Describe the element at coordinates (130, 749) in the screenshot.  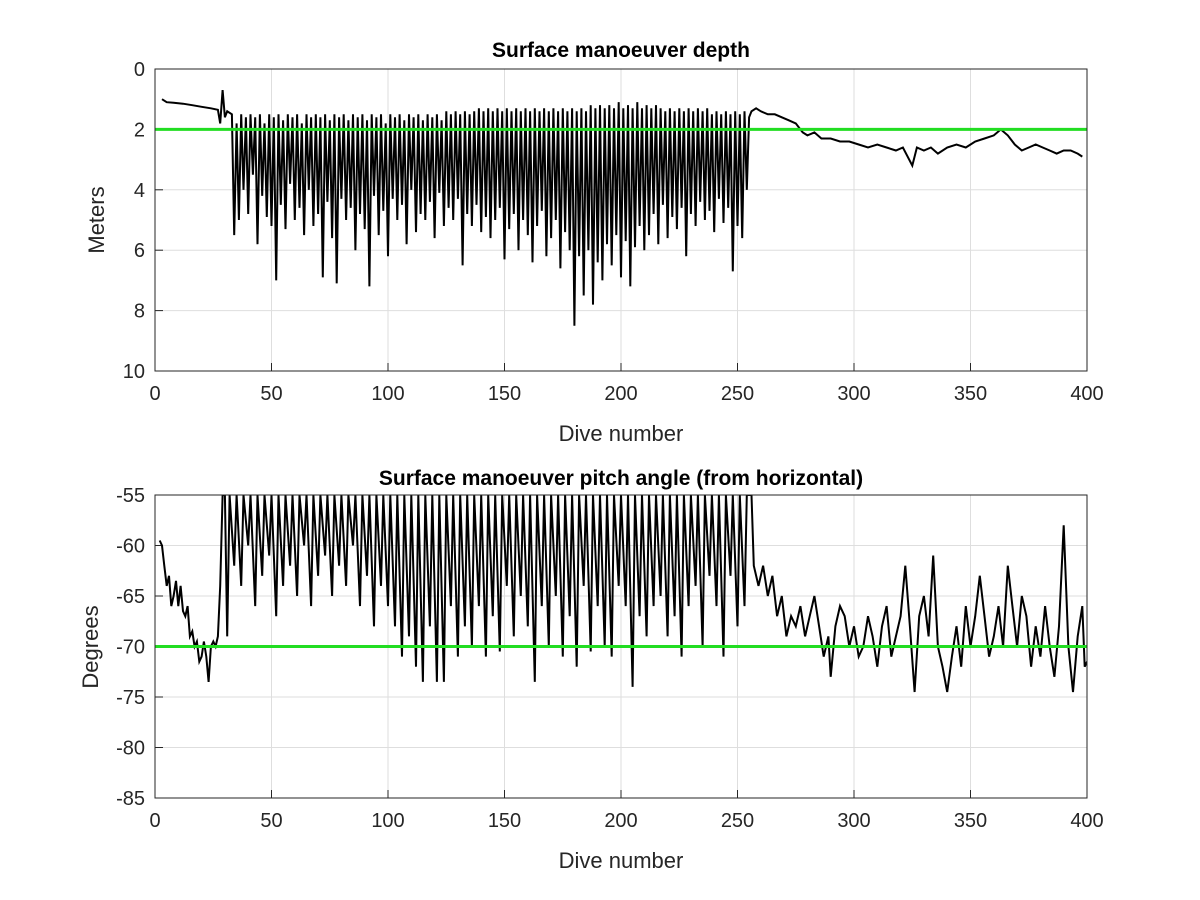
I see `y-tick-label: -80` at that location.